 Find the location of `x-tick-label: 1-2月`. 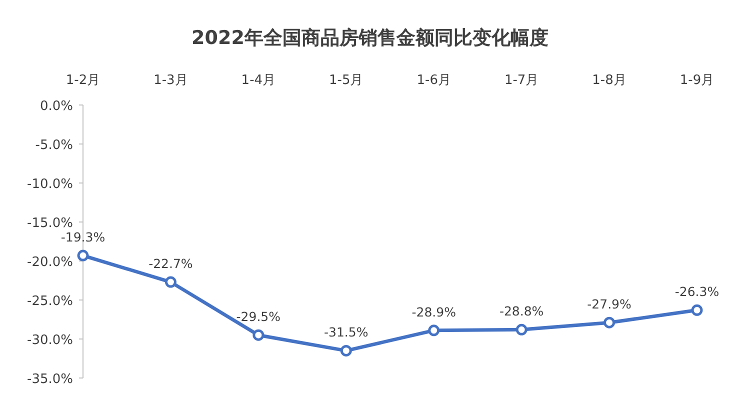

x-tick-label: 1-2月 is located at coordinates (83, 80).